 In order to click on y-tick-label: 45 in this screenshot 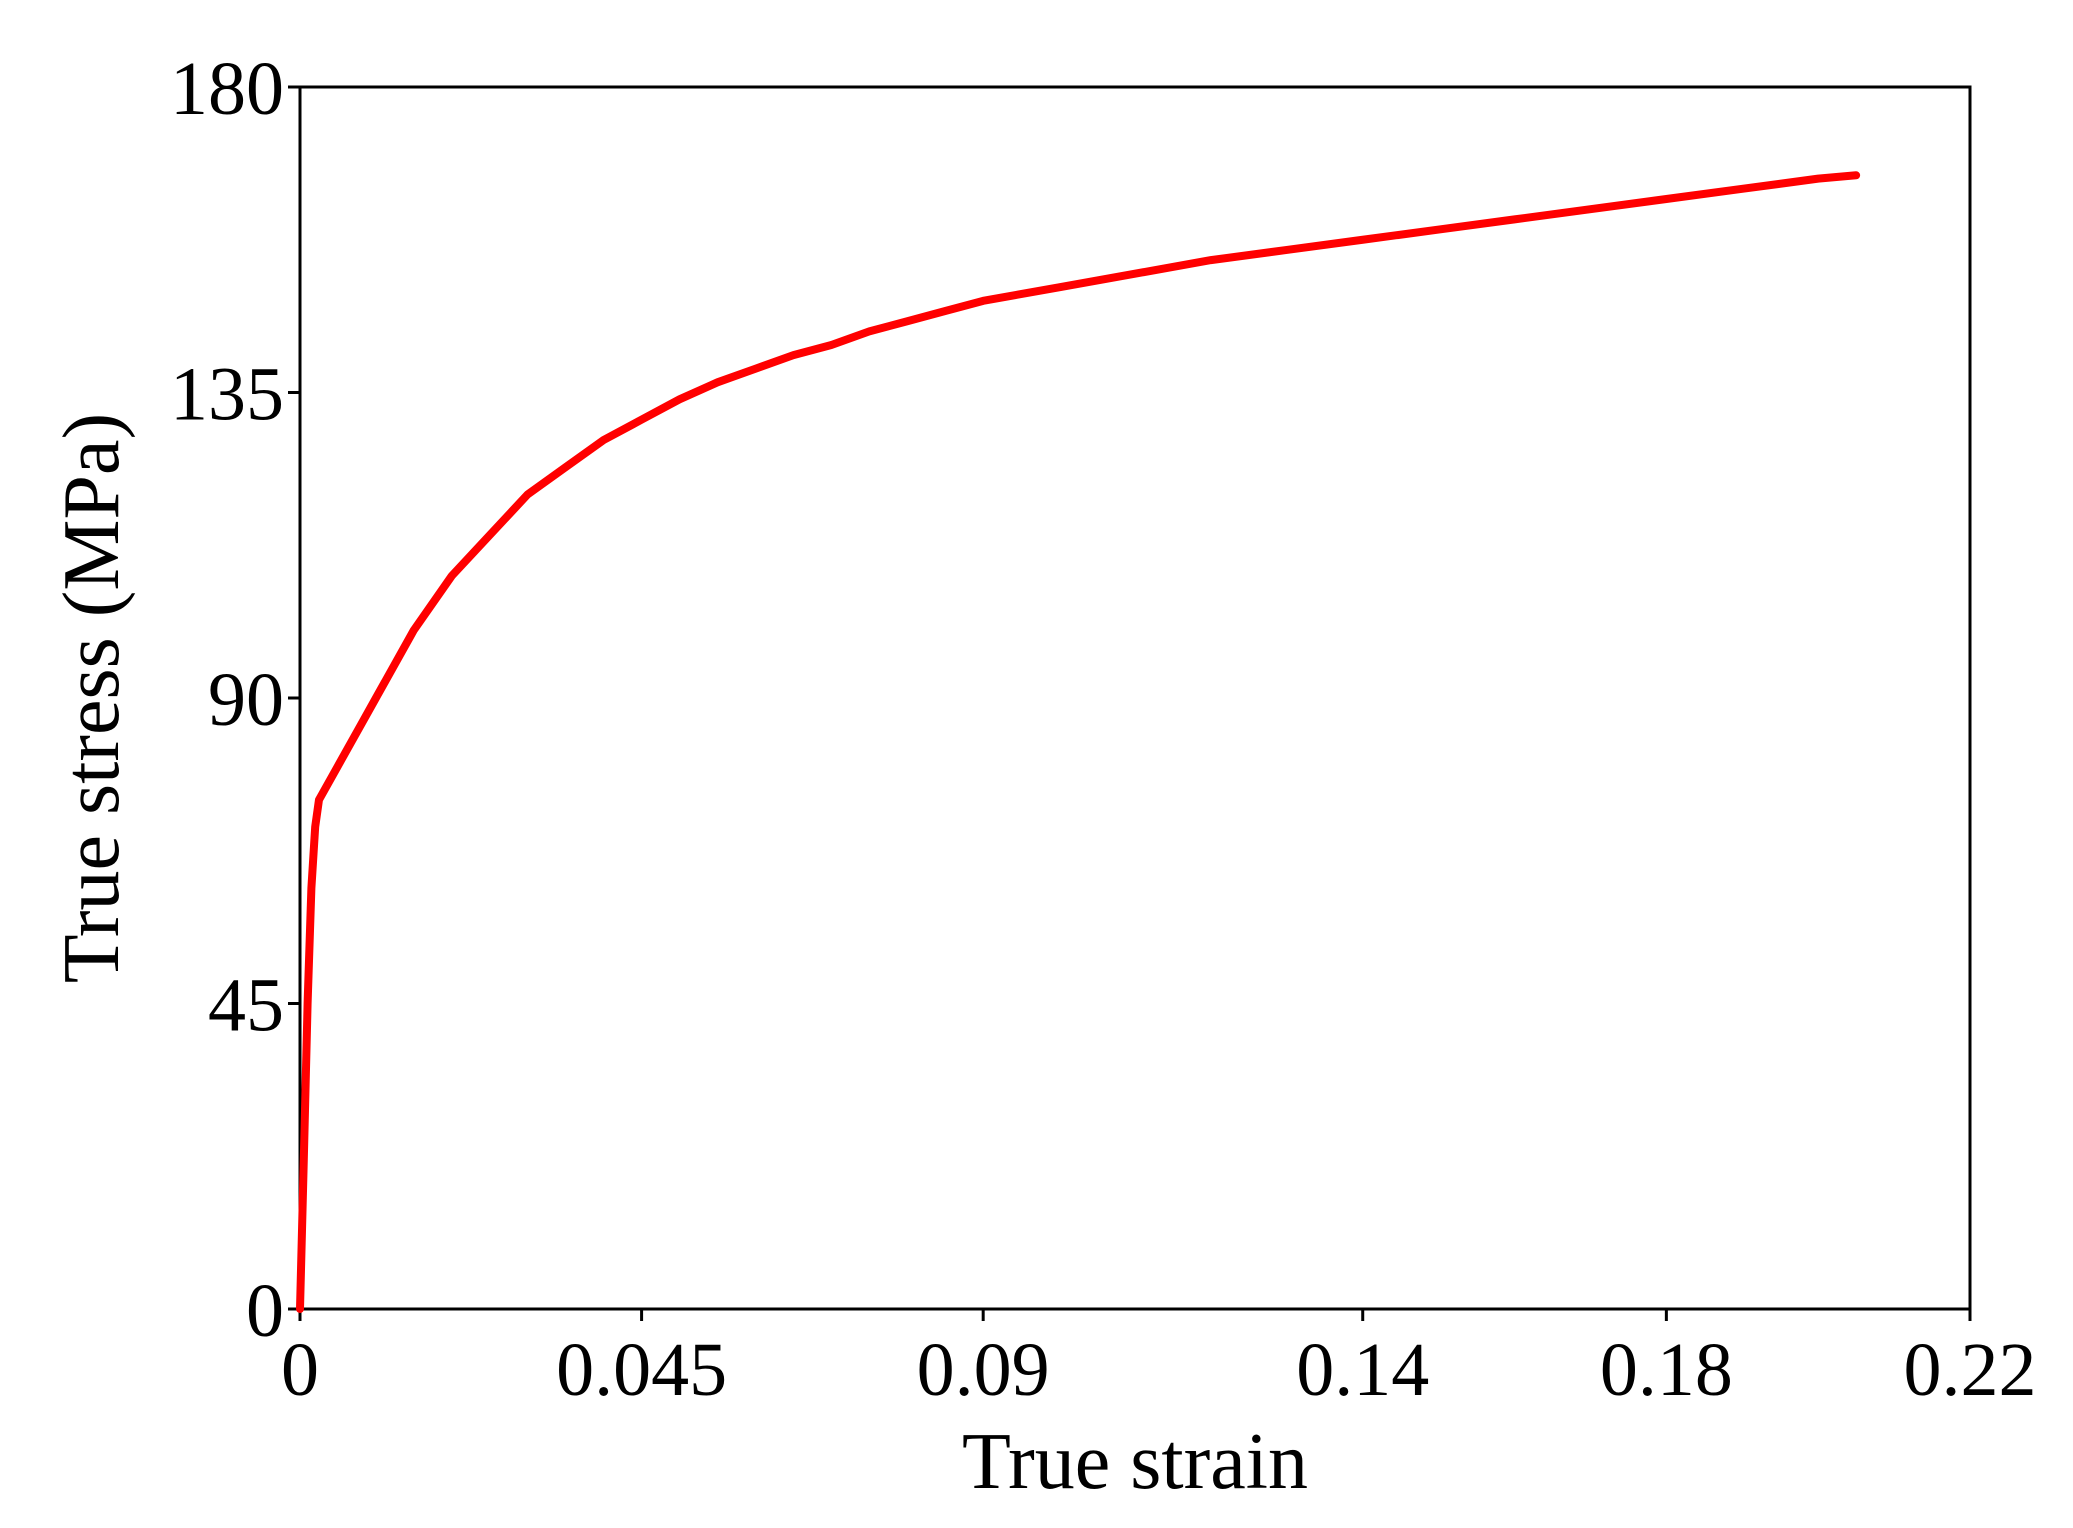, I will do `click(246, 1006)`.